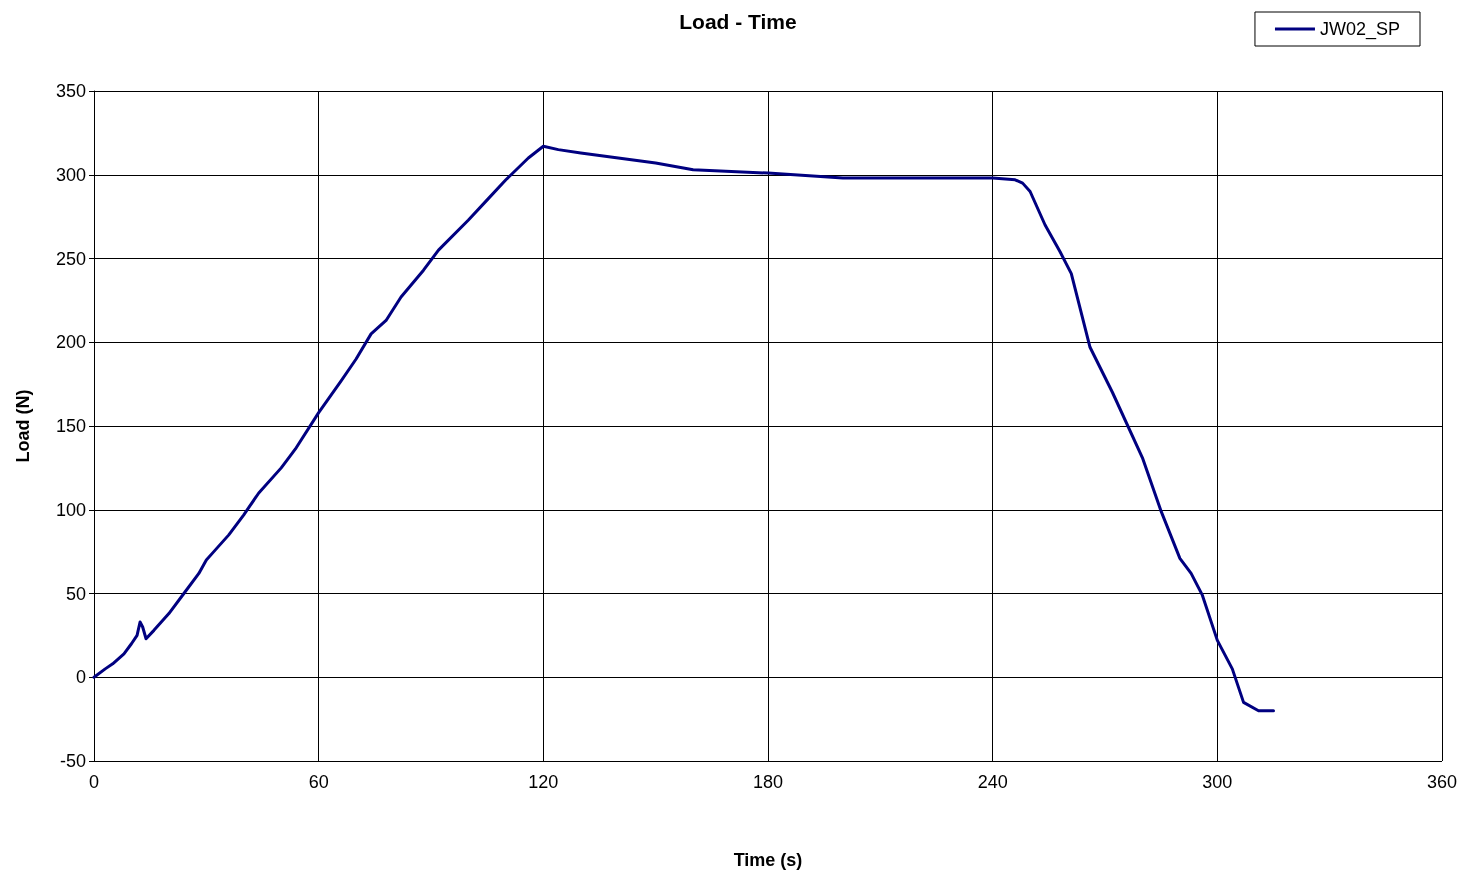  What do you see at coordinates (75, 593) in the screenshot?
I see `y-tick-label: 50` at bounding box center [75, 593].